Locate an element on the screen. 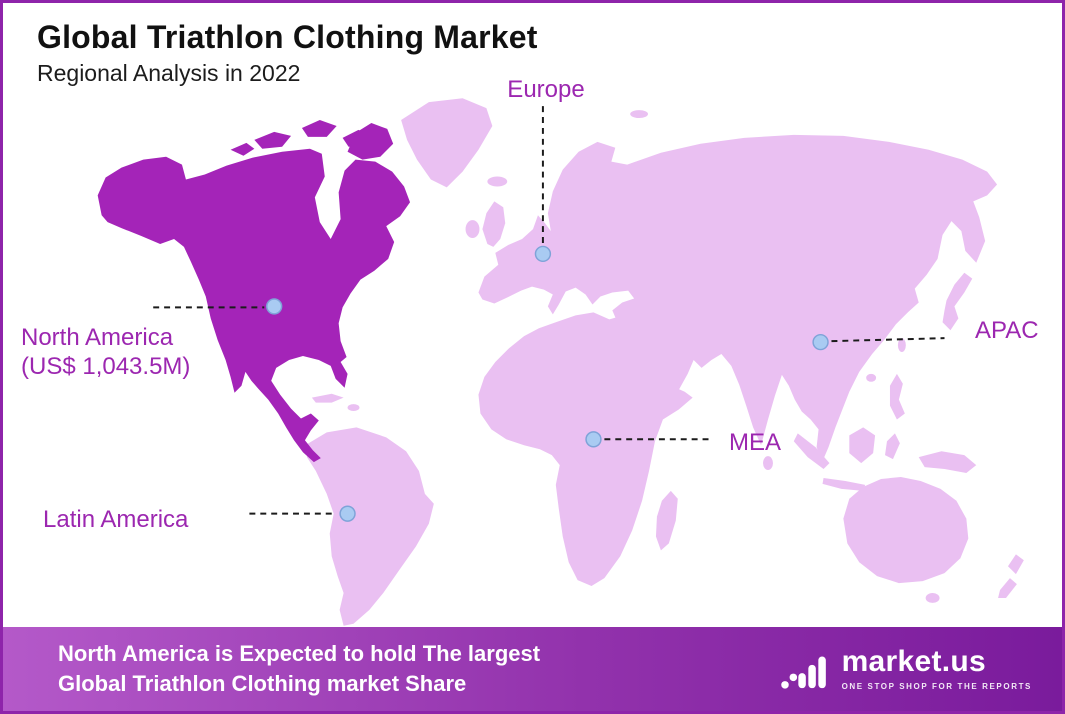  mea-marker is located at coordinates (593, 439).